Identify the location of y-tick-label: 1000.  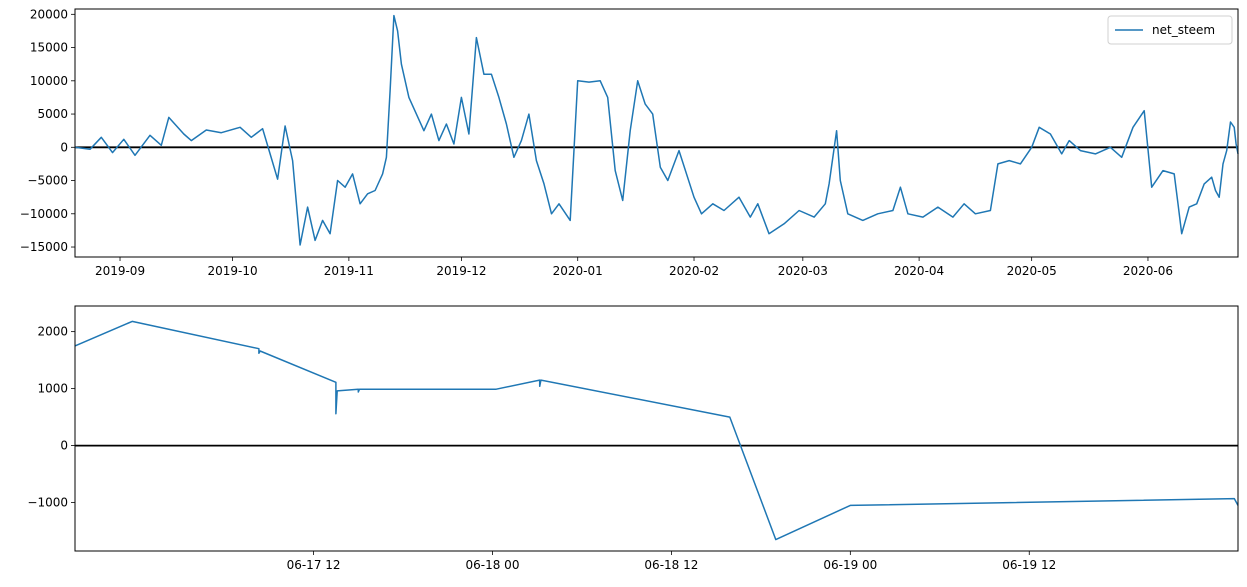
(52, 389).